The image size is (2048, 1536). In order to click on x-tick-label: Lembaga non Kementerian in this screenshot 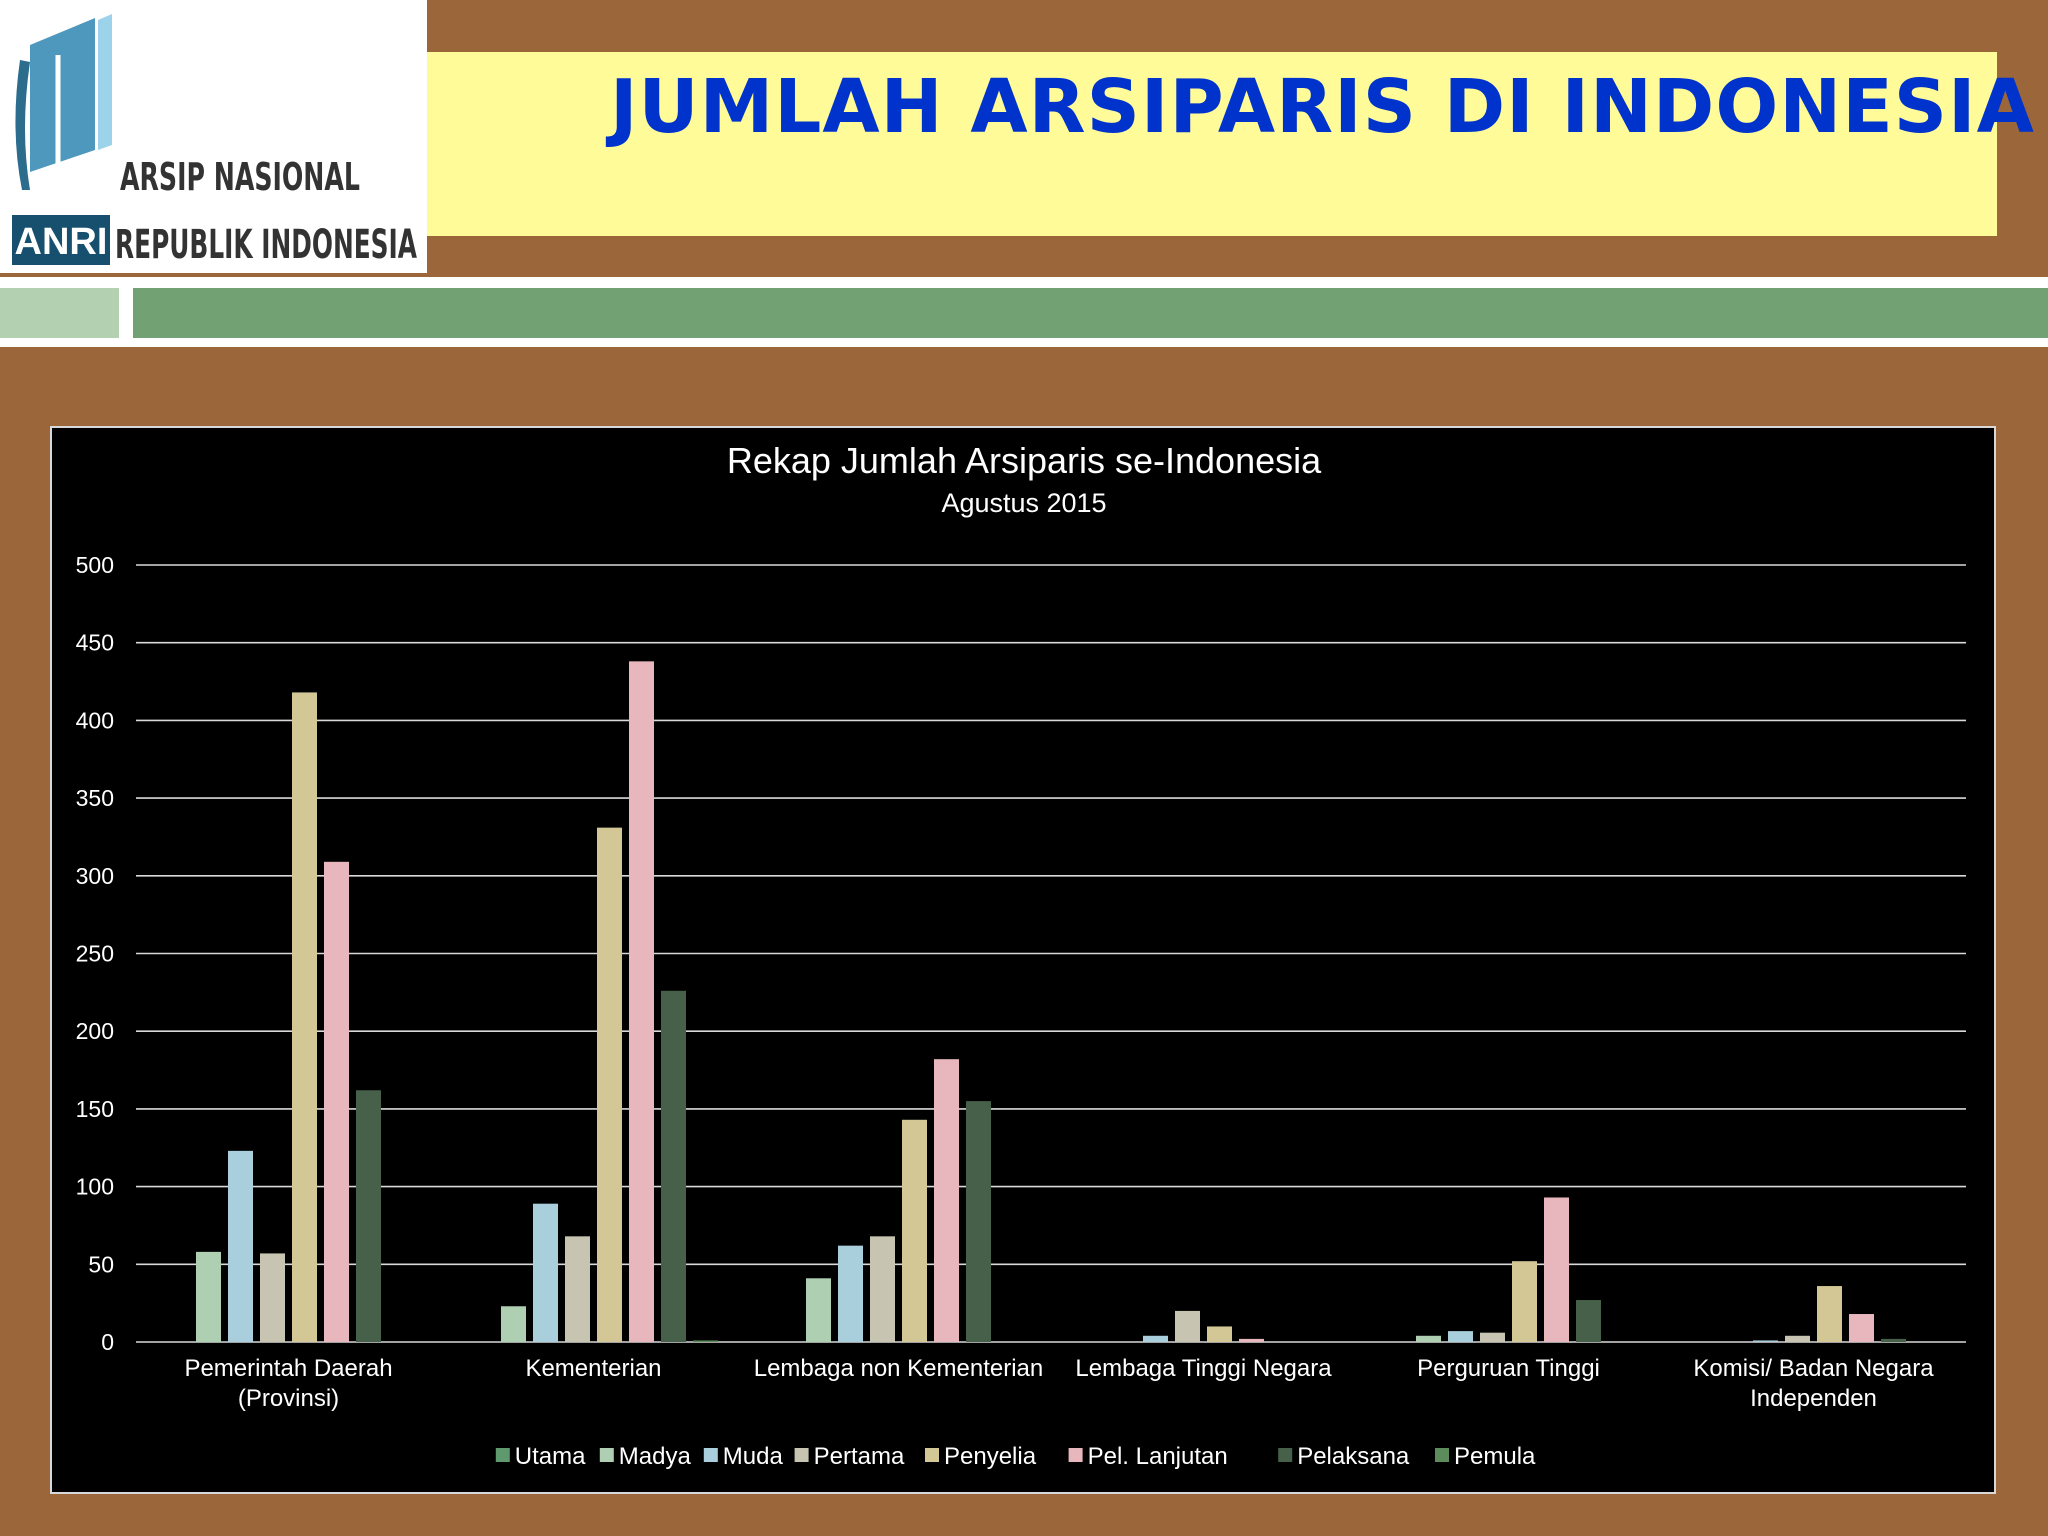, I will do `click(899, 1368)`.